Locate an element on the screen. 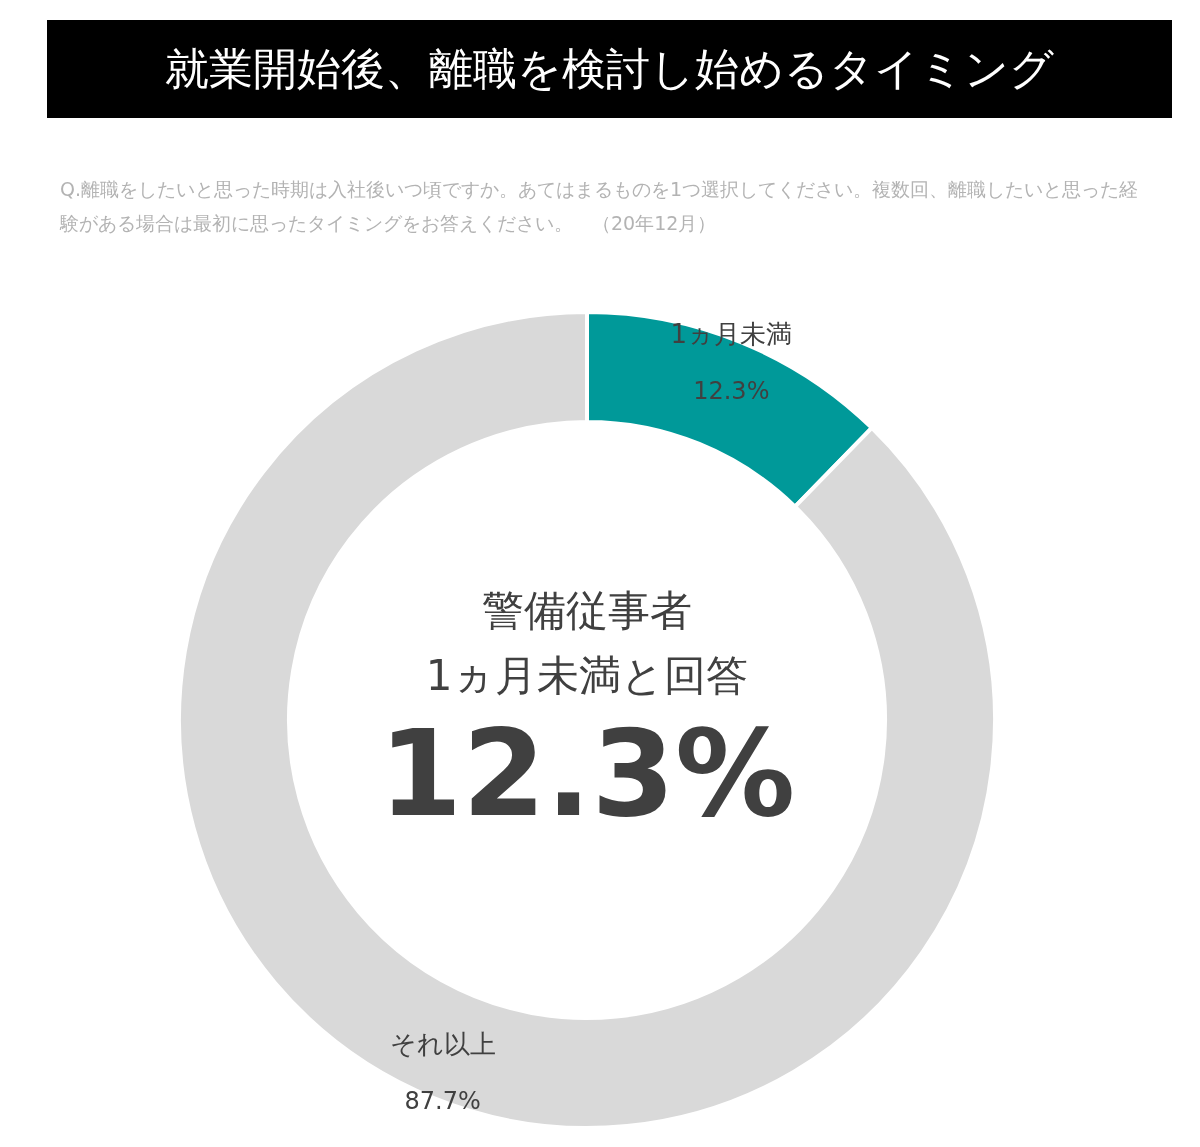 This screenshot has height=1147, width=1200. data-label: 12.3% is located at coordinates (731, 391).